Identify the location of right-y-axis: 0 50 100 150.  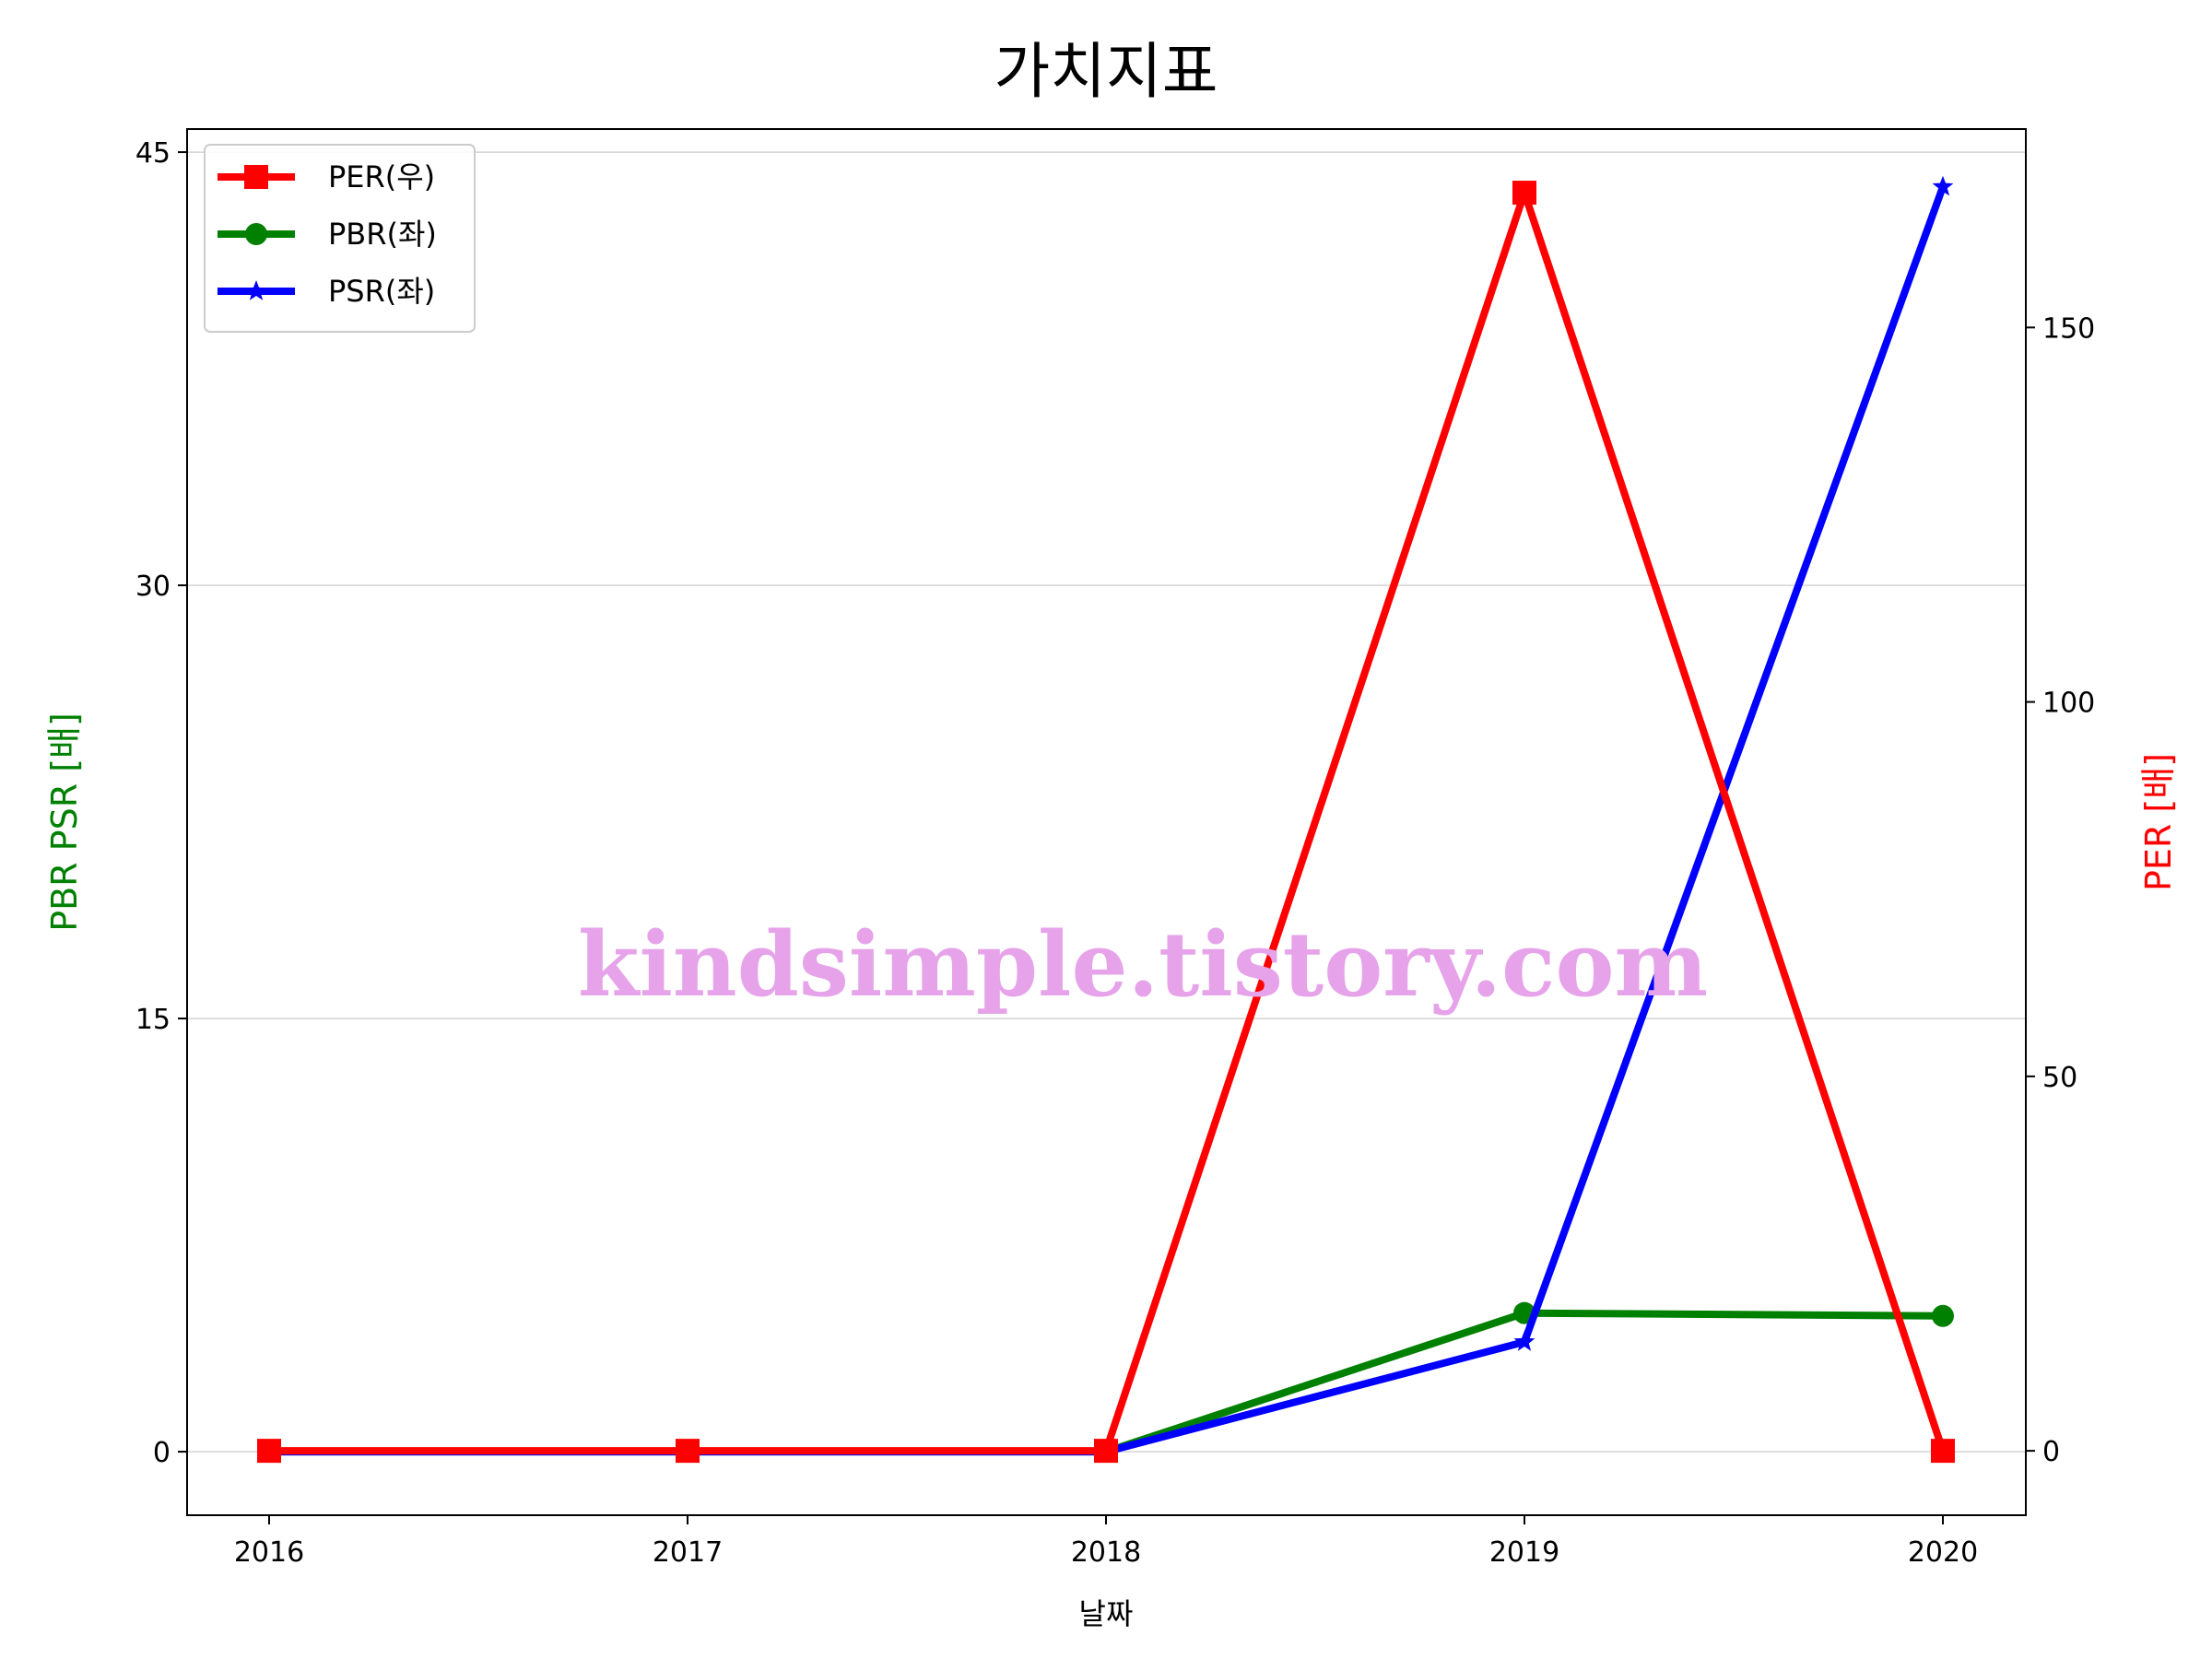
(2060, 890).